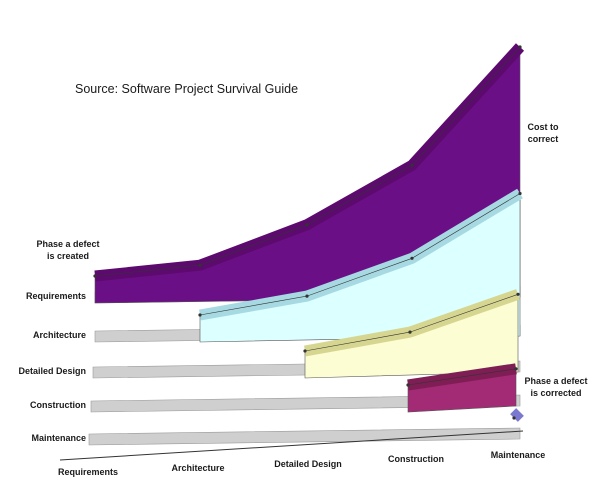 The image size is (597, 482). What do you see at coordinates (197, 468) in the screenshot?
I see `corrected-label-1: Architecture` at bounding box center [197, 468].